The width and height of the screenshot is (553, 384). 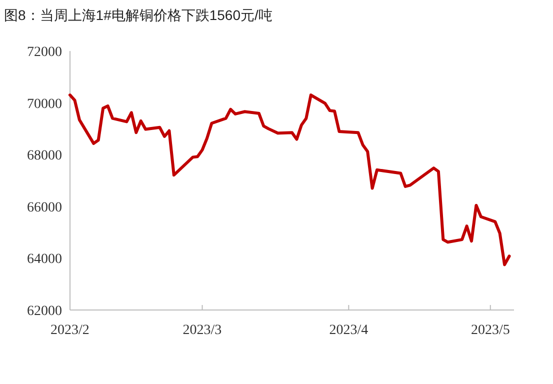 I want to click on y-tick-label: 64000, so click(x=44, y=260).